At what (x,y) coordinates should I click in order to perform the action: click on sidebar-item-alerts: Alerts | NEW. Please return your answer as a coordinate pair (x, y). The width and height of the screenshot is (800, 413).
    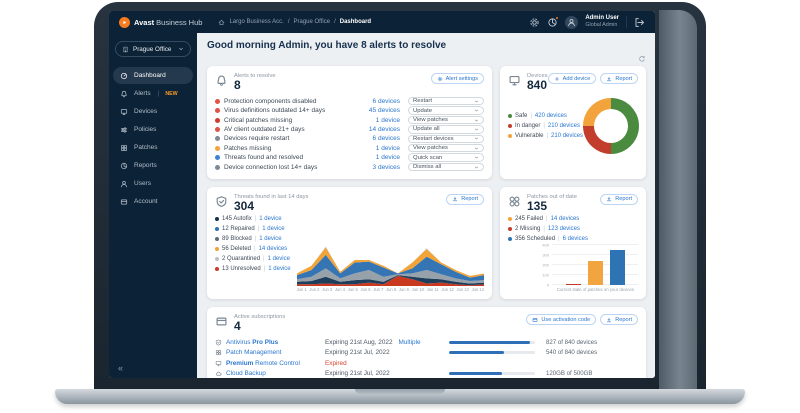
    Looking at the image, I should click on (153, 93).